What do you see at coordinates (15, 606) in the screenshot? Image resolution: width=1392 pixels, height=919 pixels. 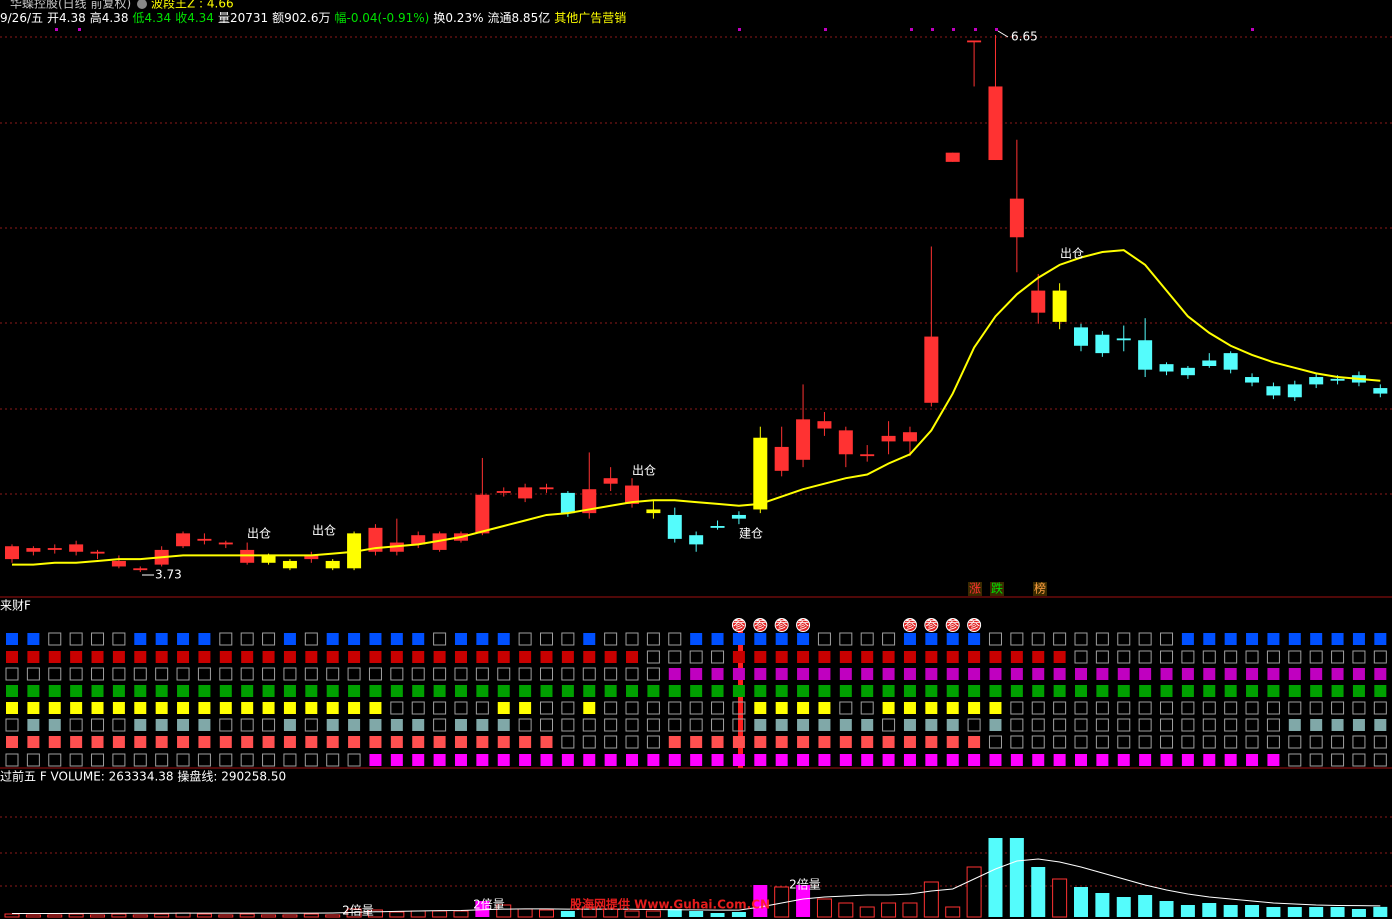 I see `panel-title: 来财F` at bounding box center [15, 606].